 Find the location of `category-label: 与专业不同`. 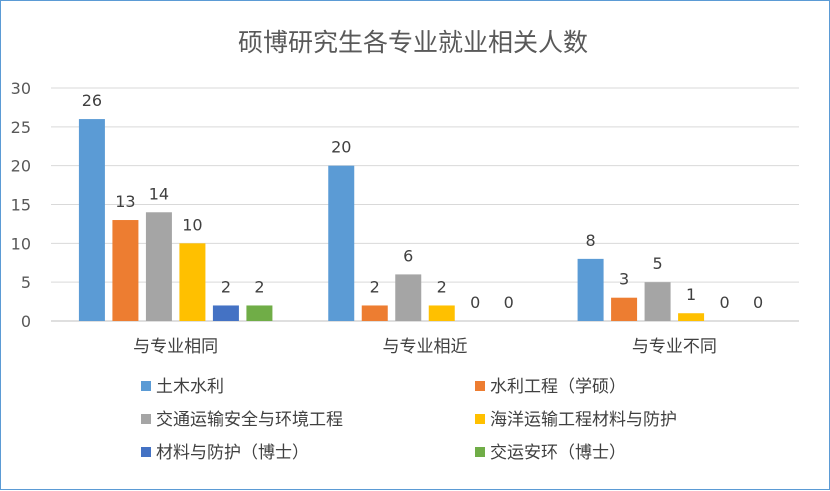

category-label: 与专业不同 is located at coordinates (674, 347).